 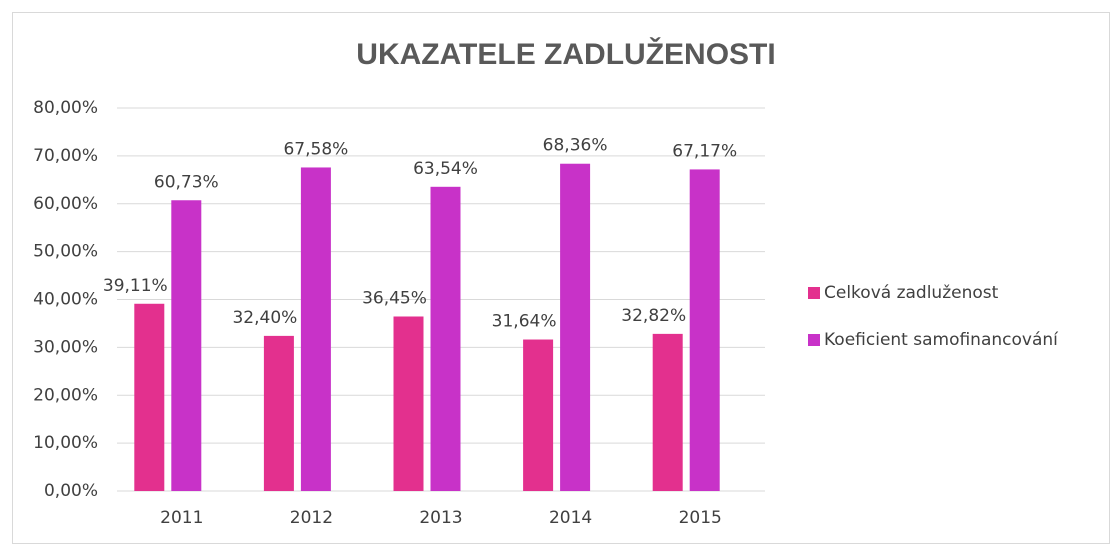 I want to click on legend-label: Koeficient samofinancování, so click(x=941, y=340).